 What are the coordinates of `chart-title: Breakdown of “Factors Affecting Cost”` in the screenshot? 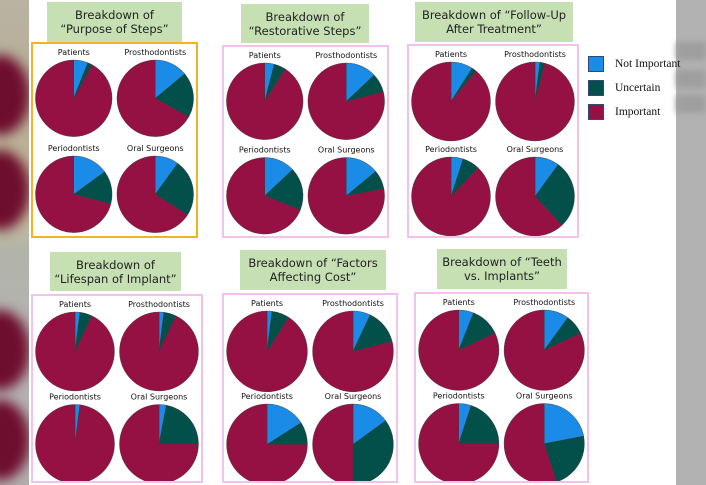 It's located at (313, 270).